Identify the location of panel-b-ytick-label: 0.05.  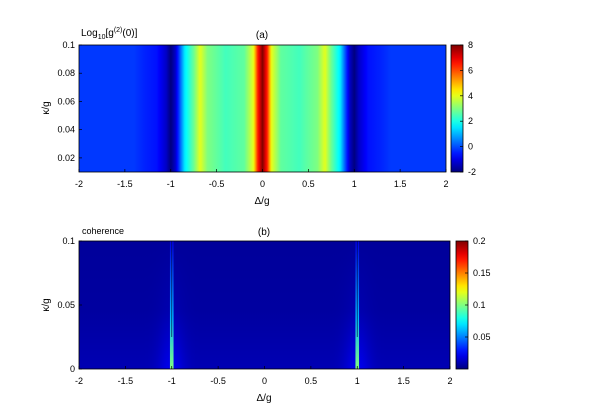
(66, 305).